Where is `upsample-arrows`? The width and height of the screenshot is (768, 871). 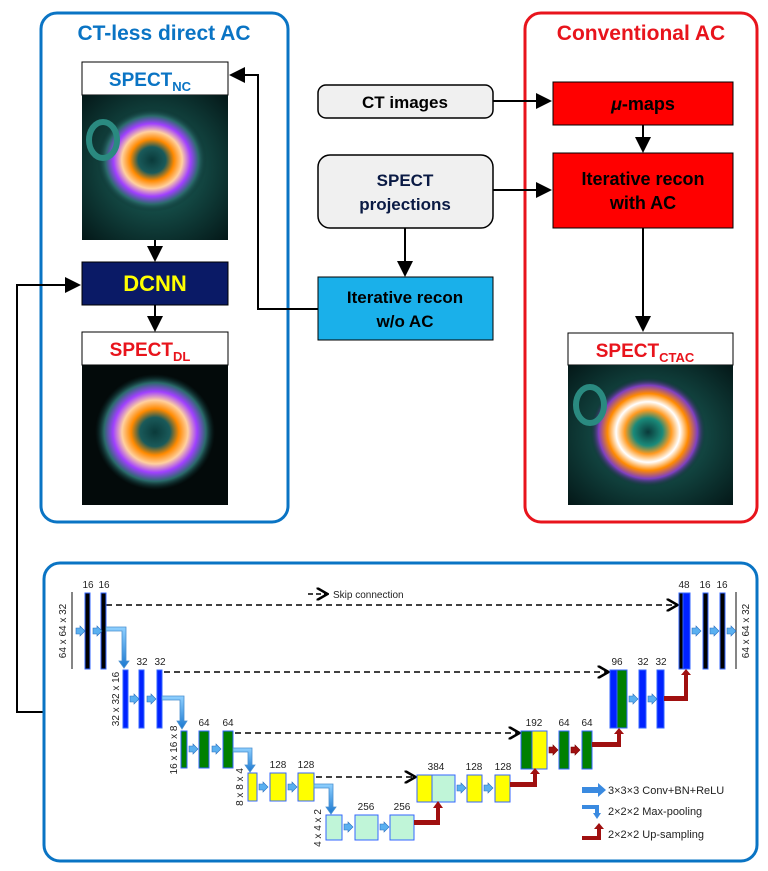
upsample-arrows is located at coordinates (552, 747).